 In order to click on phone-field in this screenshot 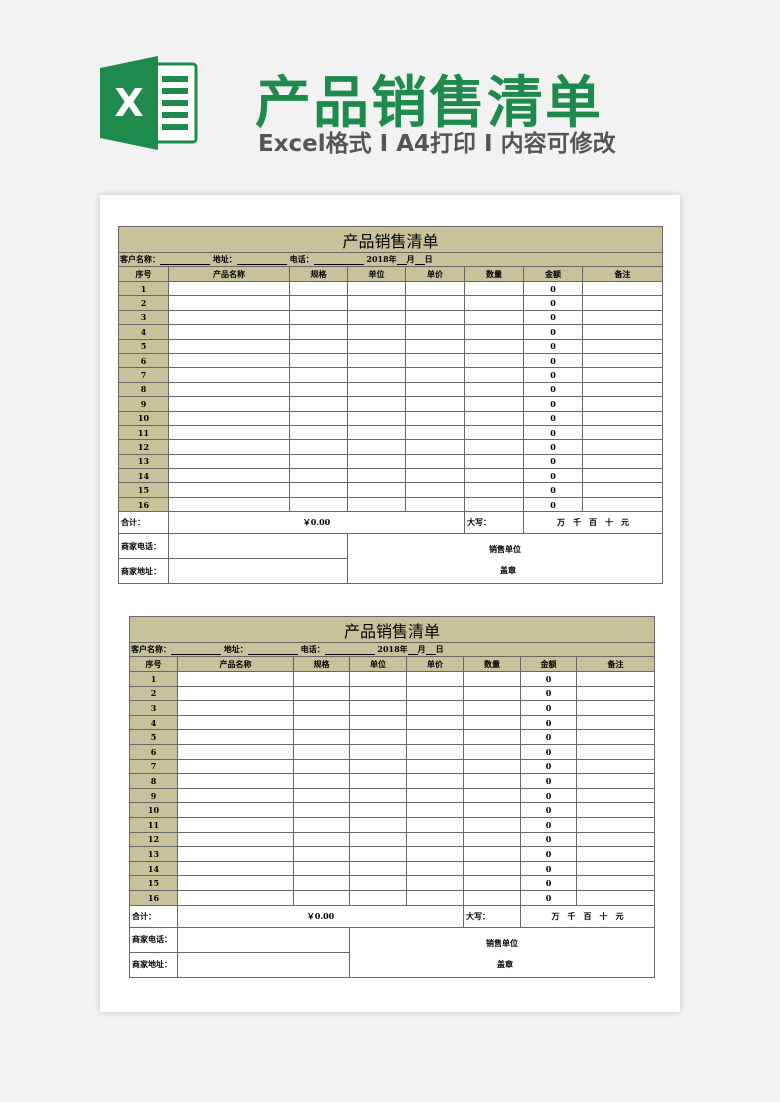, I will do `click(338, 260)`.